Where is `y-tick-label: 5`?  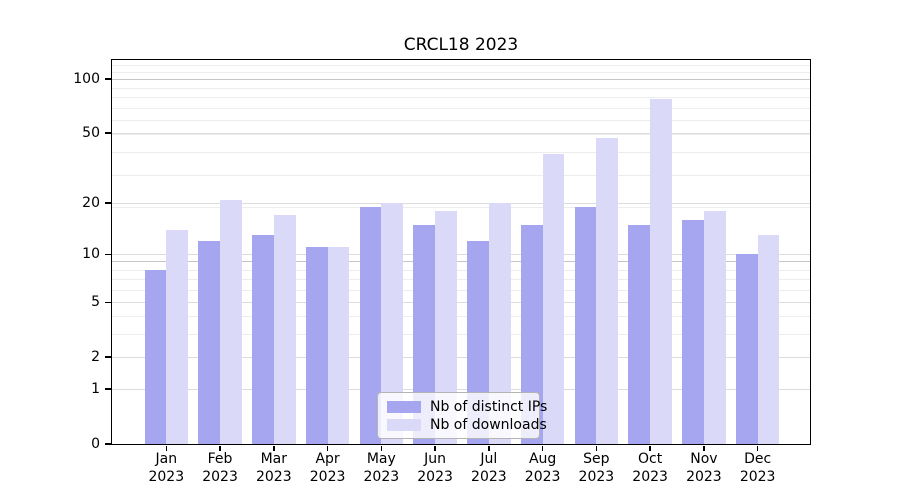
y-tick-label: 5 is located at coordinates (95, 302).